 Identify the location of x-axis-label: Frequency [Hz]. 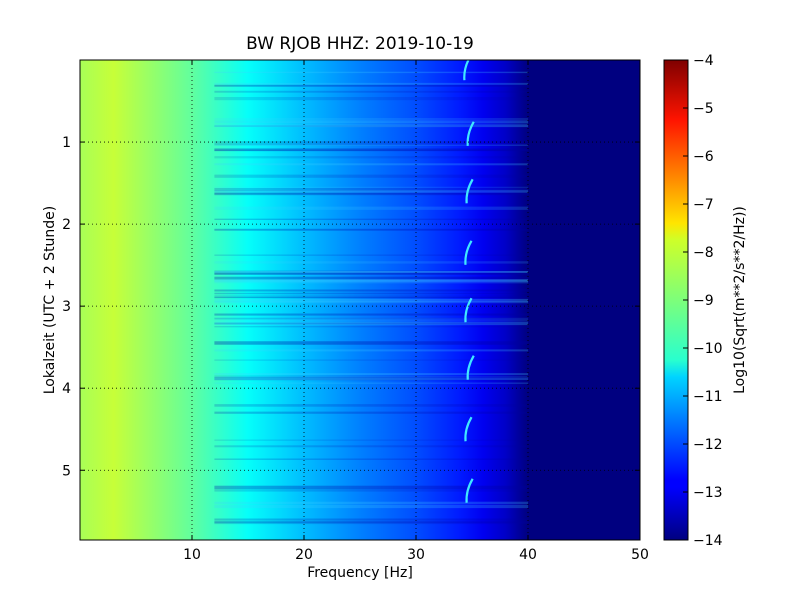
(360, 573).